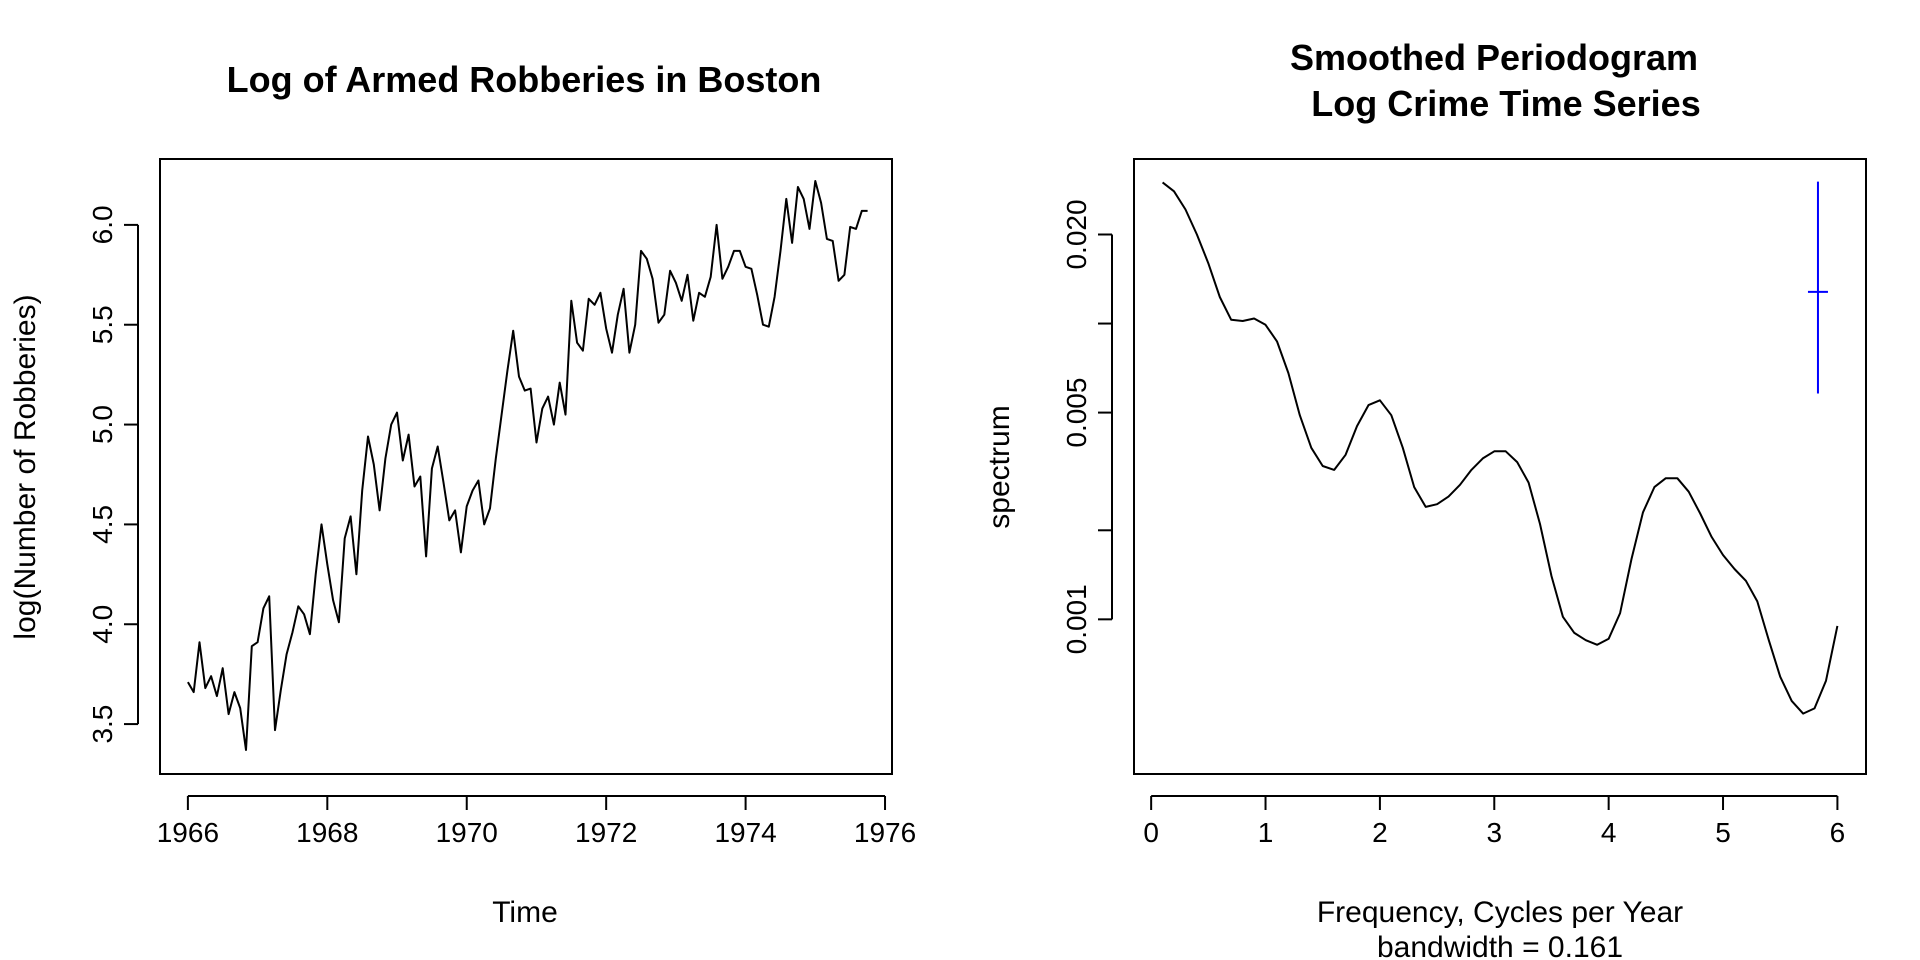  I want to click on confidence-interval-group, so click(1817, 287).